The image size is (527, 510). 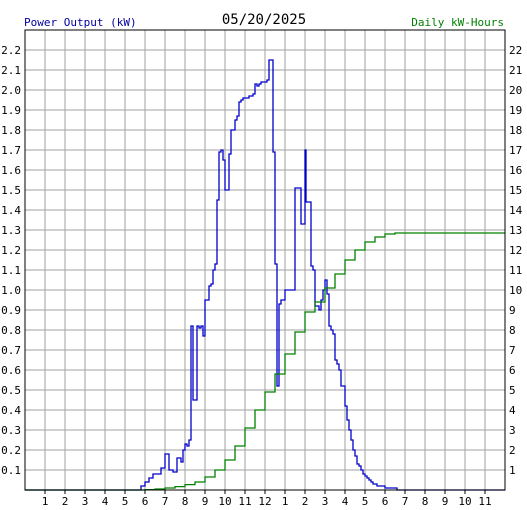 I want to click on y2-tick-label: 22, so click(x=515, y=50).